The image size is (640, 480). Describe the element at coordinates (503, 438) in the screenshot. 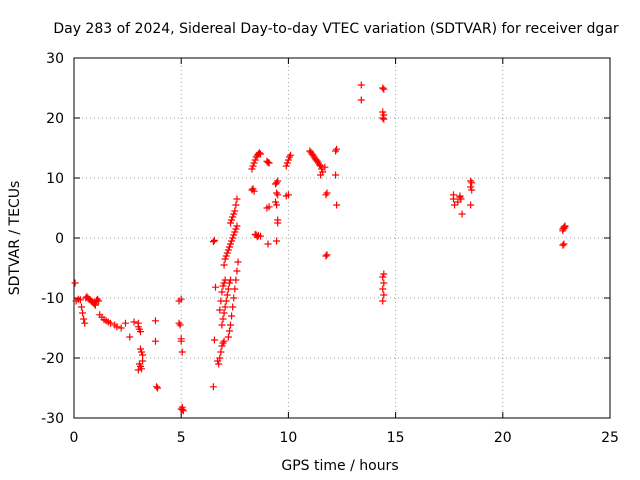

I see `x-tick-label: 20` at that location.